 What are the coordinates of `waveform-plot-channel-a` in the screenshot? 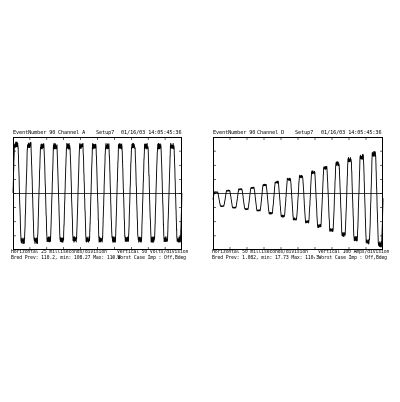 It's located at (97, 193).